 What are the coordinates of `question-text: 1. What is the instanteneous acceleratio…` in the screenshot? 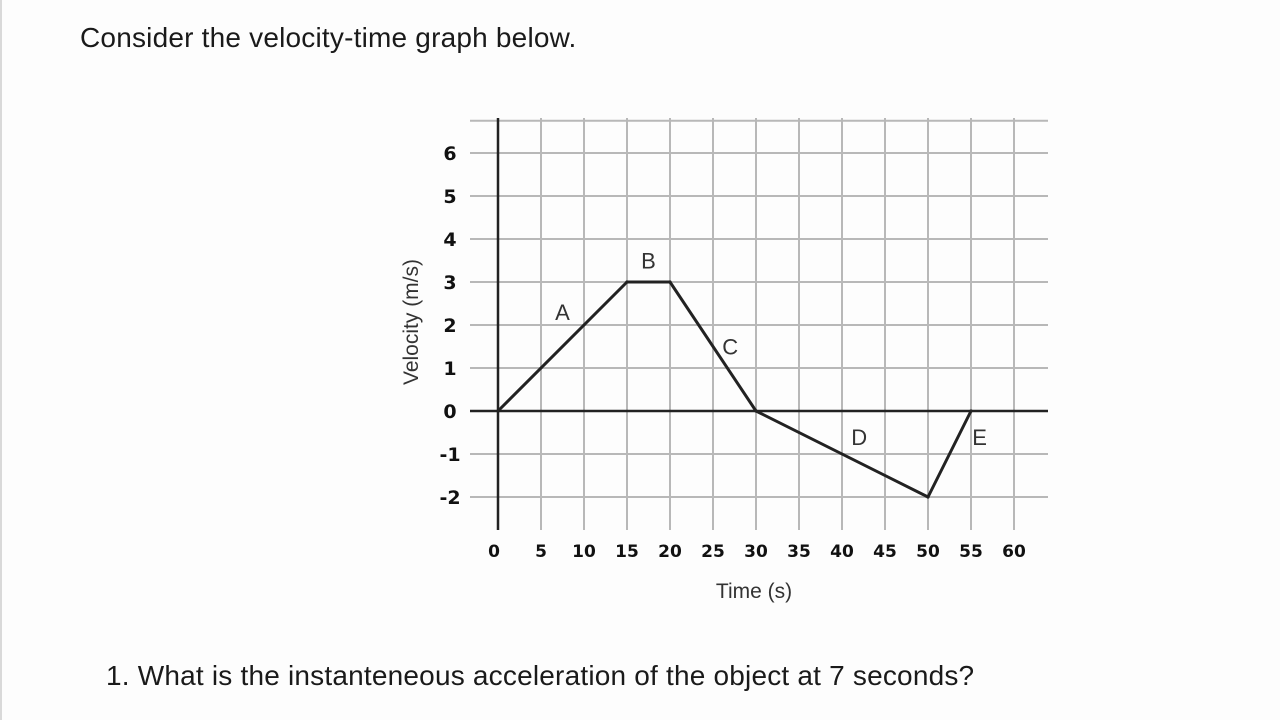 It's located at (540, 675).